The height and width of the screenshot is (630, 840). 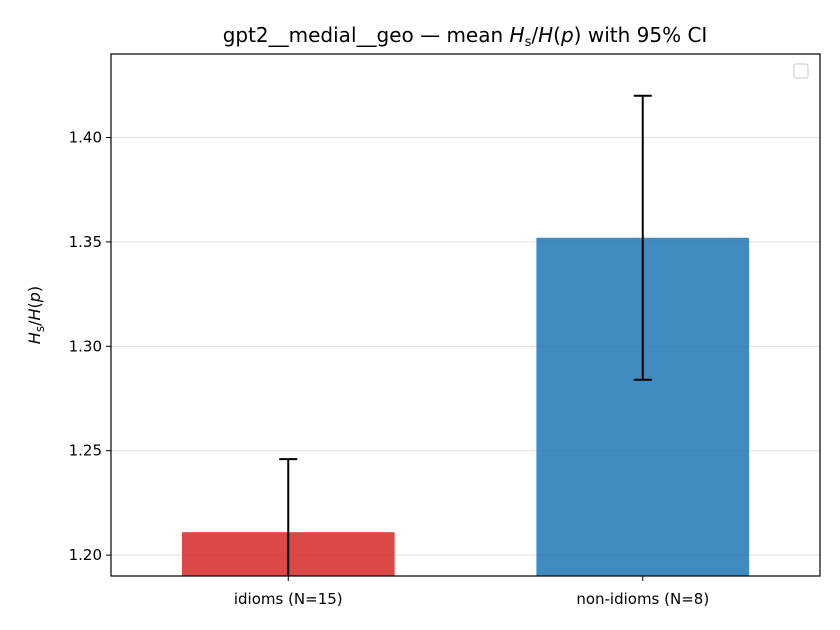 I want to click on legend-box, so click(x=801, y=71).